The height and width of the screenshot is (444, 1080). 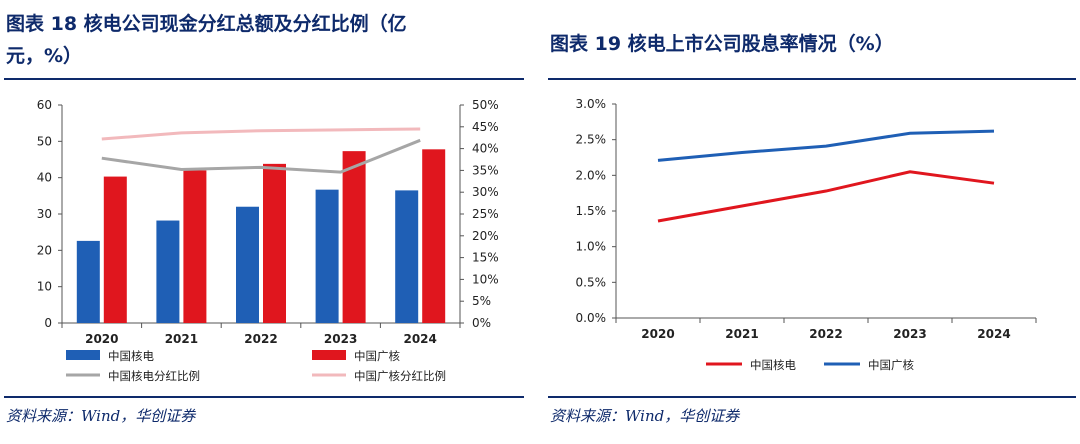 What do you see at coordinates (485, 192) in the screenshot?
I see `right-y-tick-label: 30%` at bounding box center [485, 192].